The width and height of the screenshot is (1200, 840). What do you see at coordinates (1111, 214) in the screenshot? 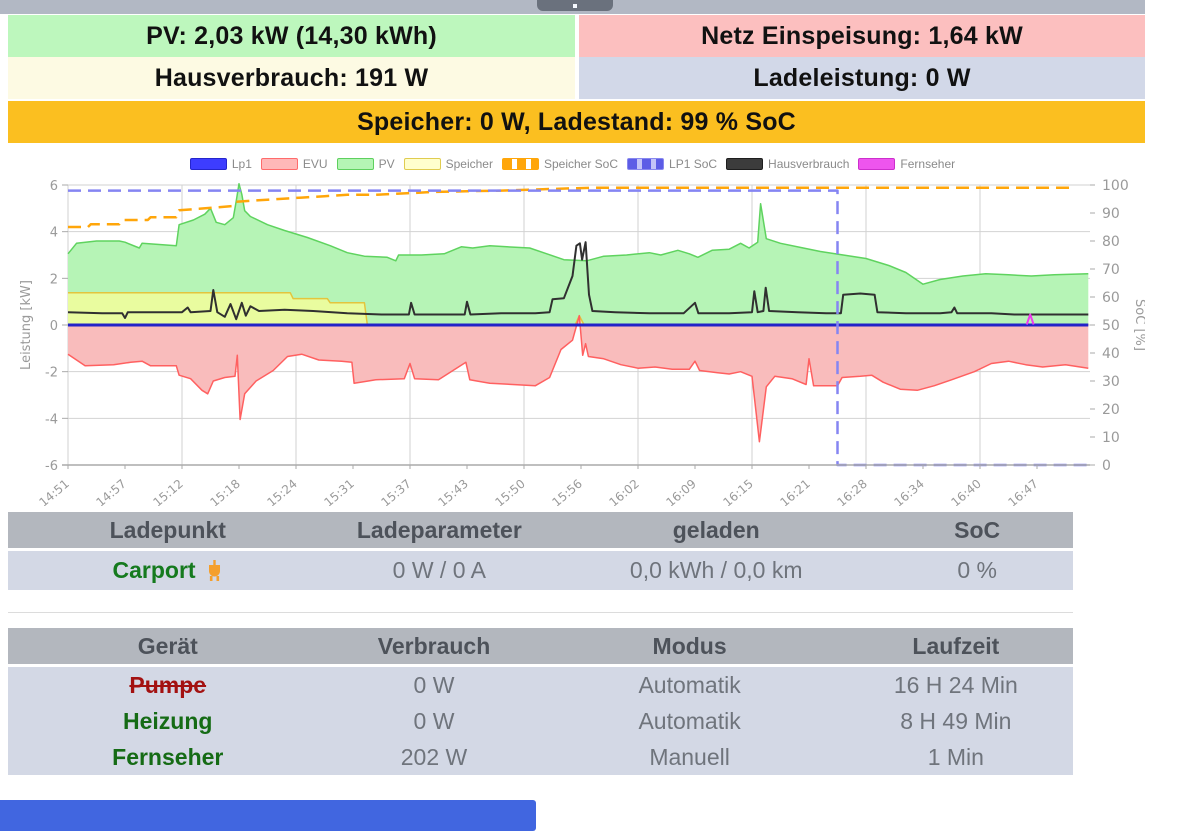
I see `svg-text: 90` at bounding box center [1111, 214].